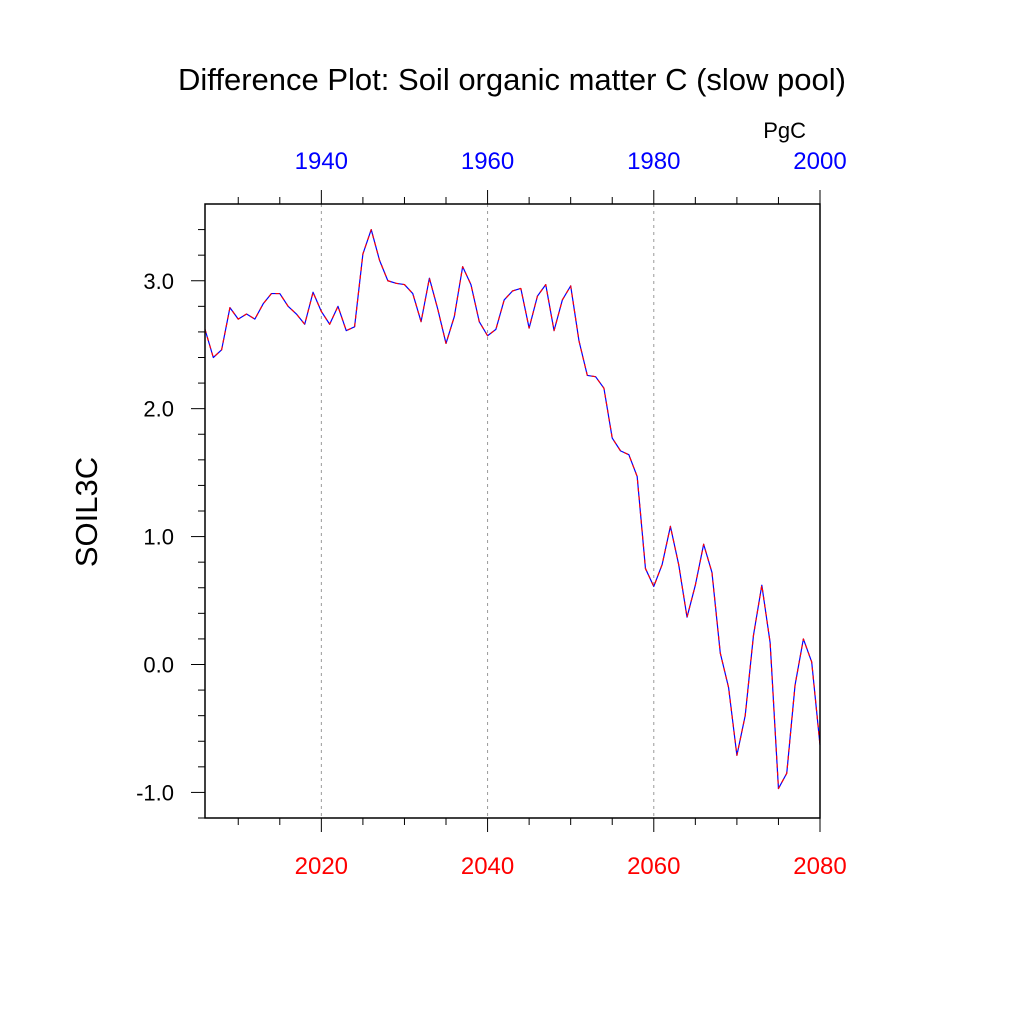 The height and width of the screenshot is (1024, 1024). What do you see at coordinates (819, 866) in the screenshot?
I see `x-bottom-tick-label: 2080` at bounding box center [819, 866].